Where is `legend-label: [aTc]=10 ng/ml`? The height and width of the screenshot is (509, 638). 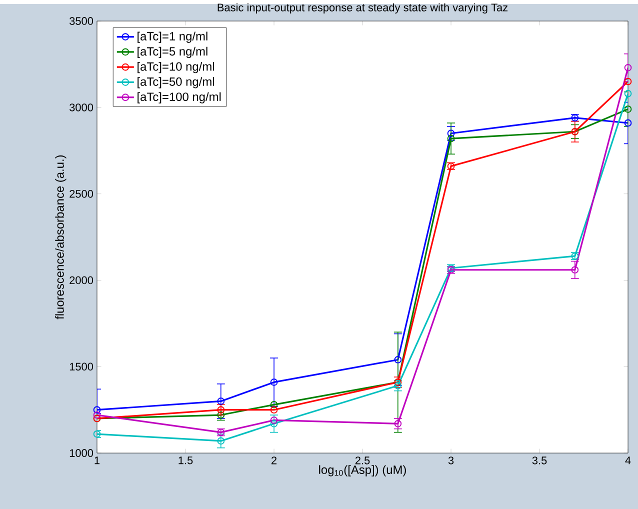 legend-label: [aTc]=10 ng/ml is located at coordinates (176, 68).